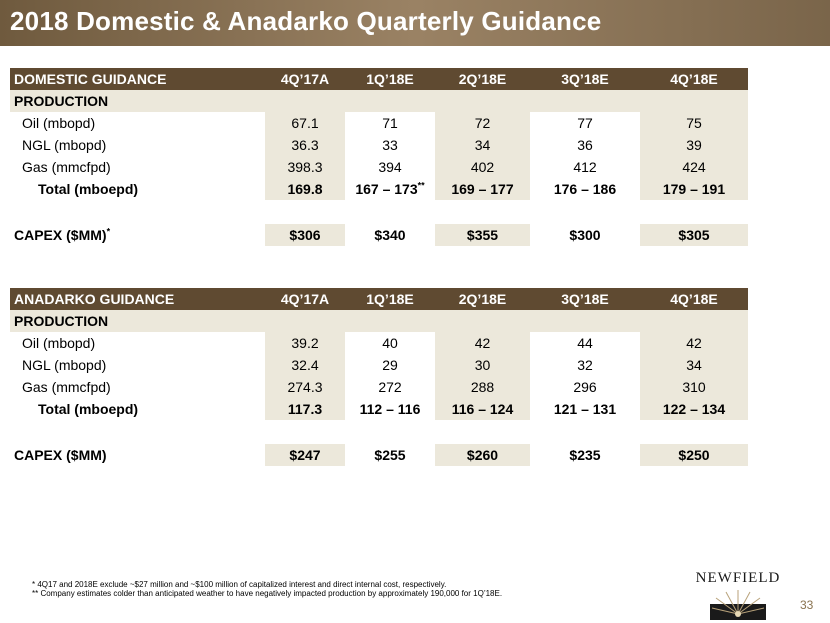  Describe the element at coordinates (390, 123) in the screenshot. I see `value-cell: 71` at that location.